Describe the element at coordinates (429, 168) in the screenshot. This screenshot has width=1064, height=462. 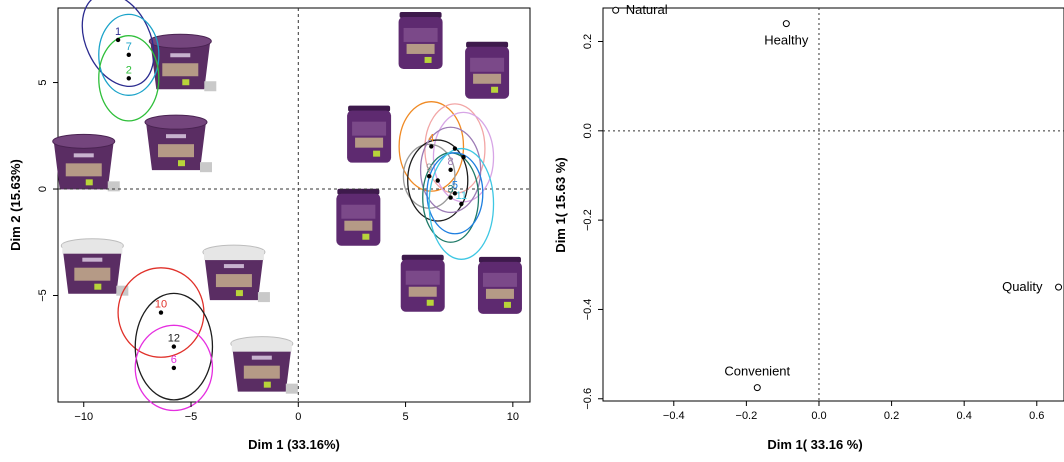
I see `point-label-9: 9` at that location.